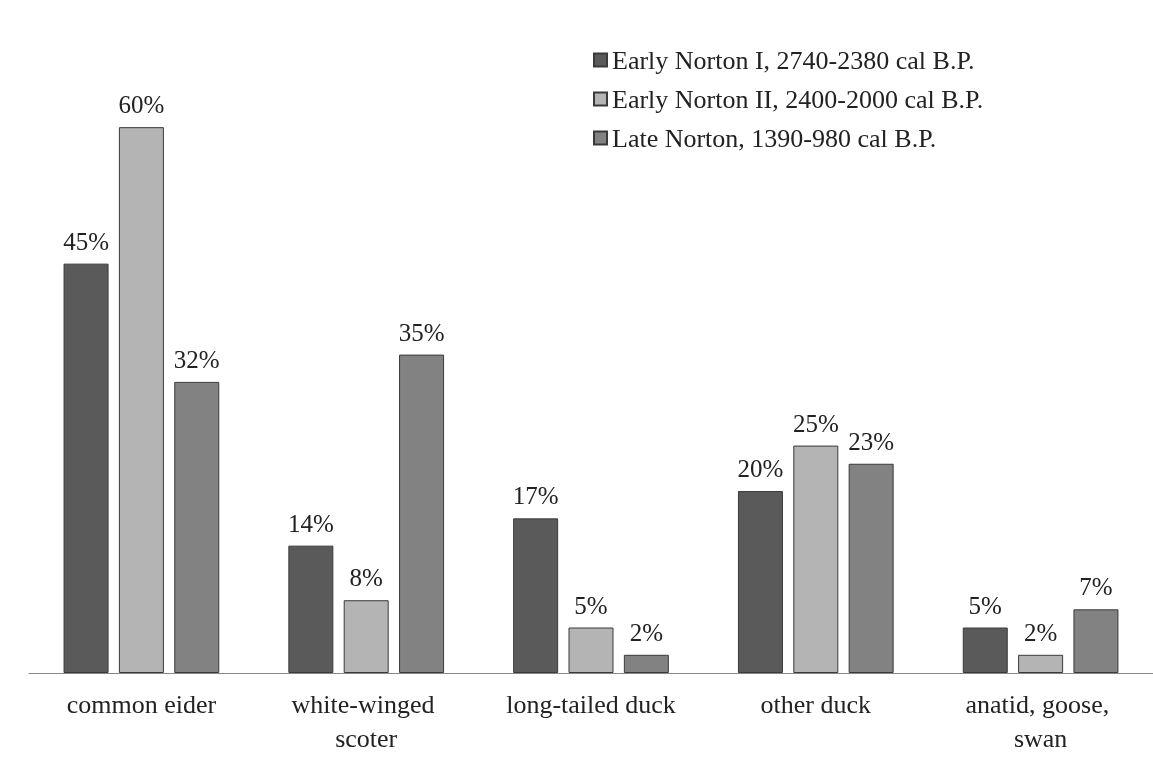  Describe the element at coordinates (1096, 587) in the screenshot. I see `data-label: 7%` at that location.